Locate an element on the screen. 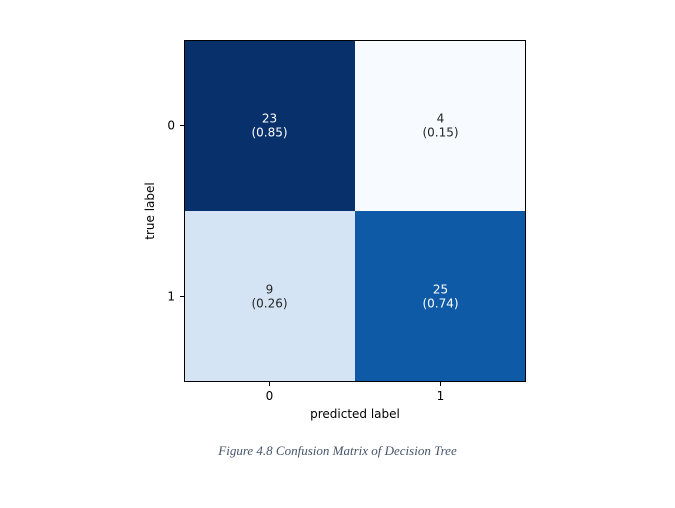  cell-fraction-1-0: (0.26) is located at coordinates (269, 304).